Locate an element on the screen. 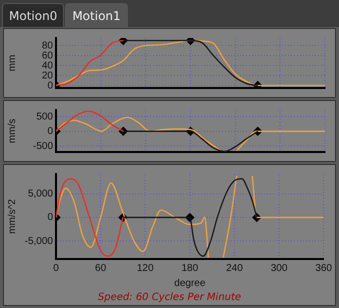 The image size is (339, 308). x-tick-label: 240 is located at coordinates (235, 268).